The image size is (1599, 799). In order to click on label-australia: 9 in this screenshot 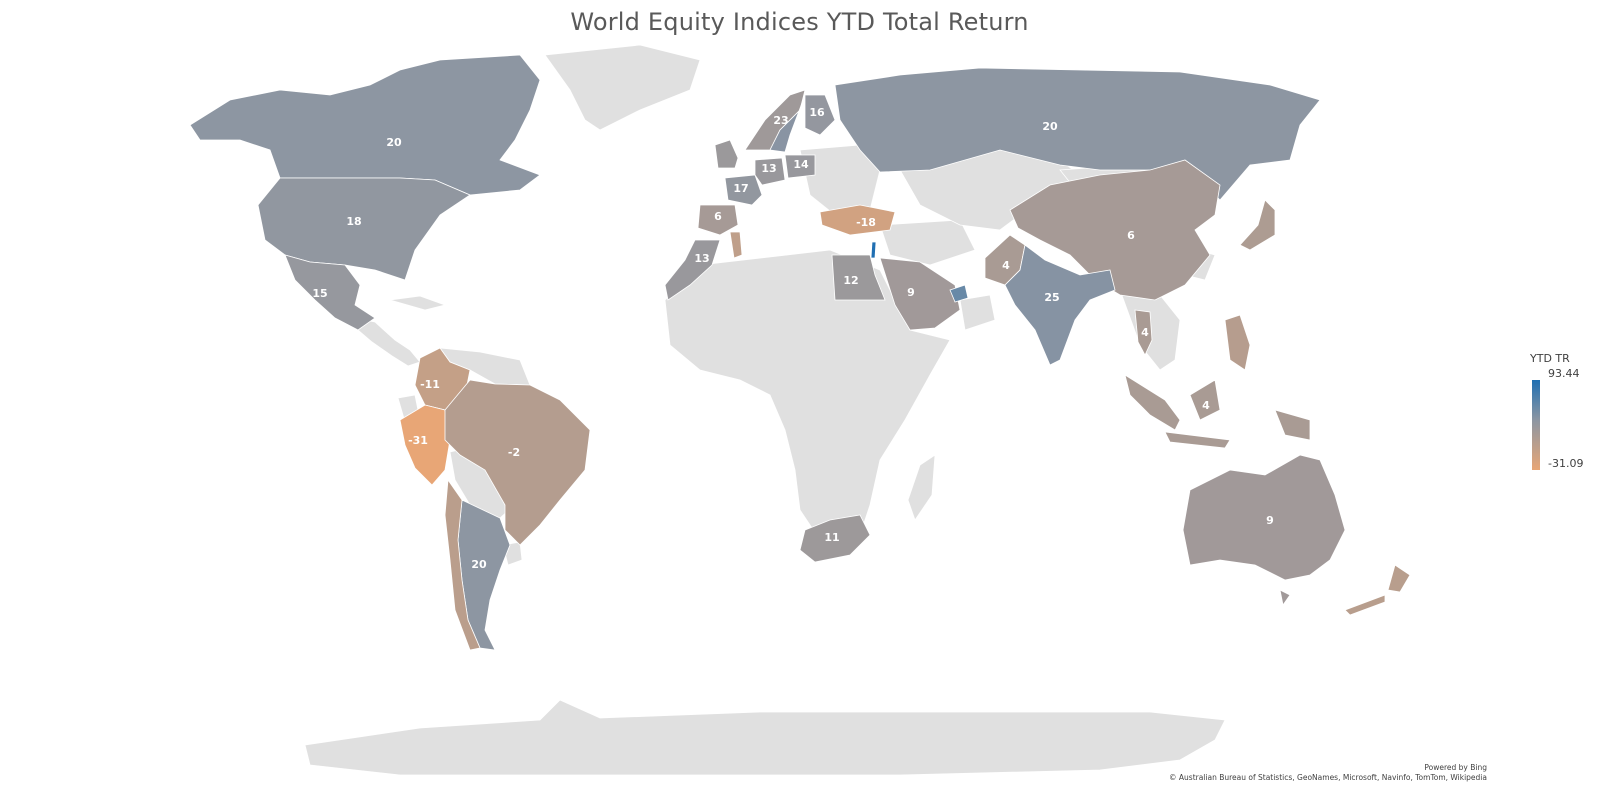, I will do `click(1270, 520)`.